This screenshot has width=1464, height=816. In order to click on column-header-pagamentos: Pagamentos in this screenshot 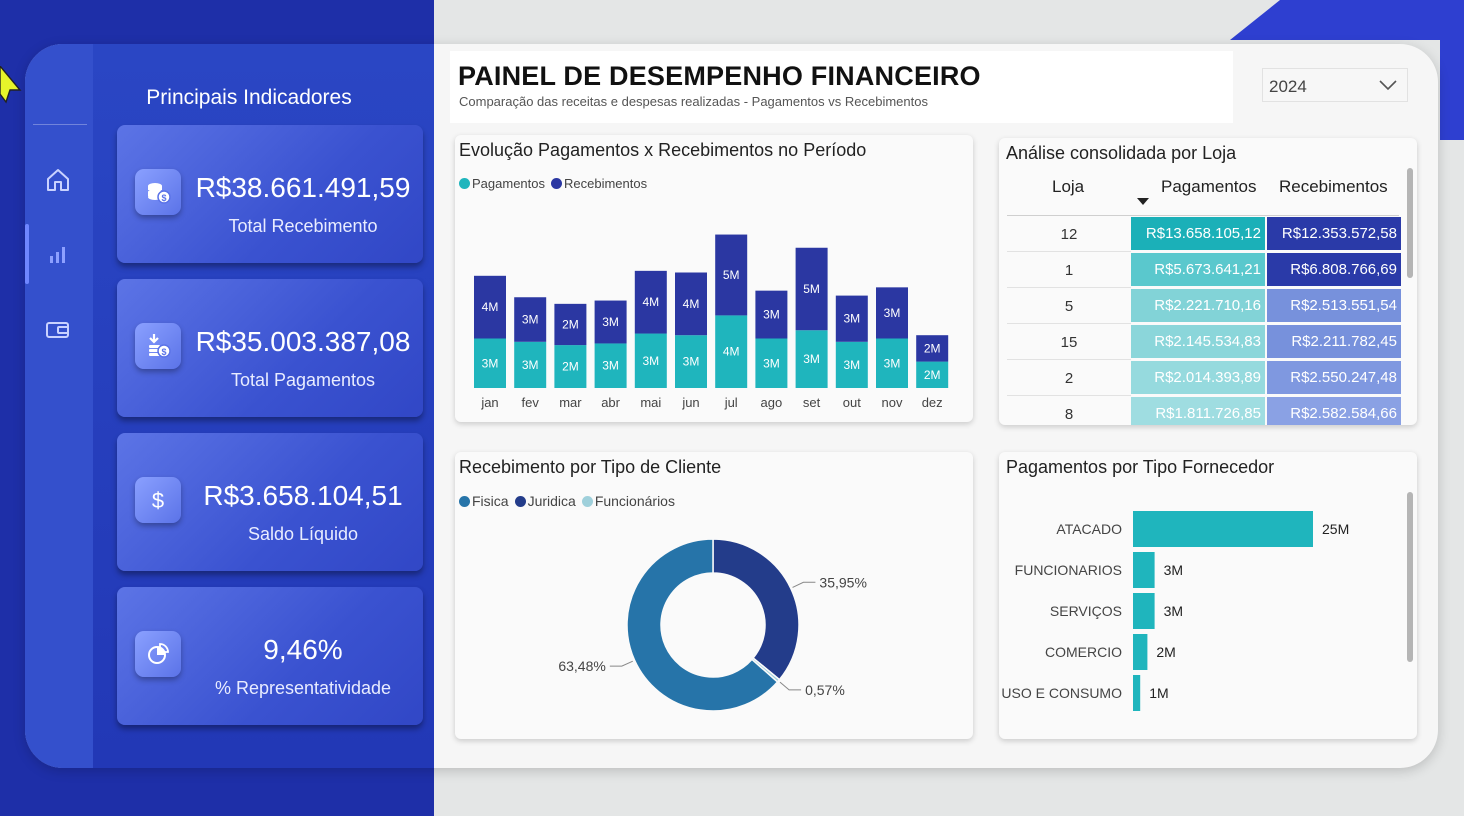, I will do `click(1209, 186)`.